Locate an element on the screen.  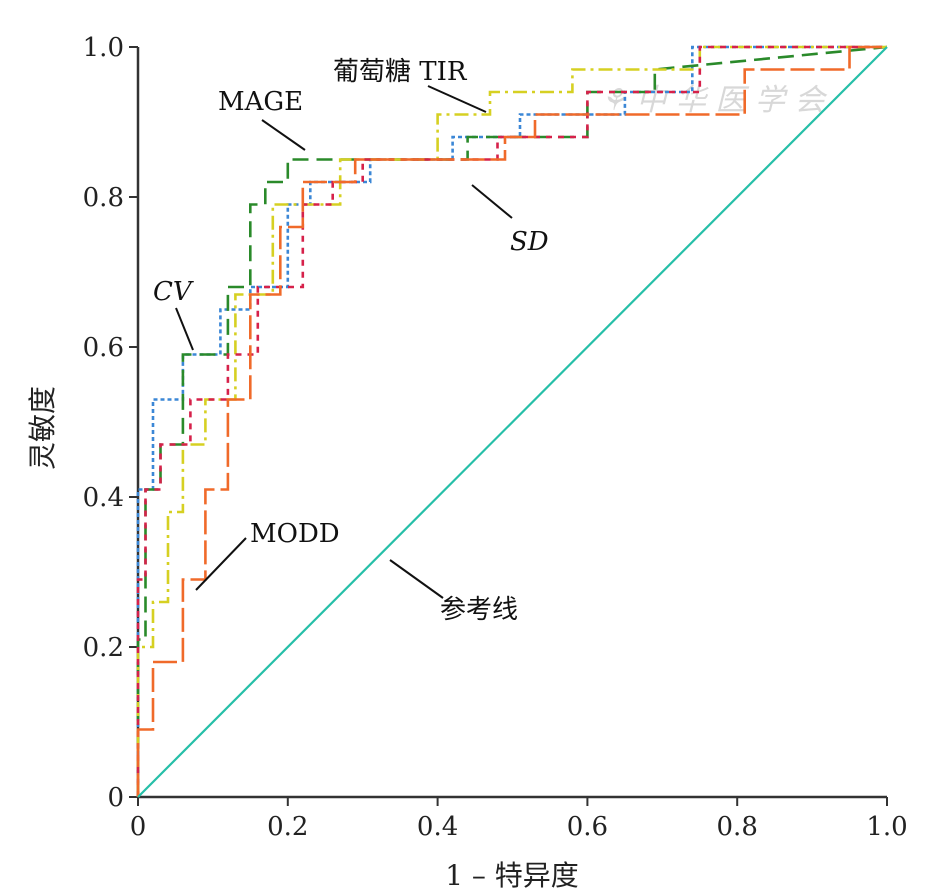
y-tick-label: 0 is located at coordinates (115, 798).